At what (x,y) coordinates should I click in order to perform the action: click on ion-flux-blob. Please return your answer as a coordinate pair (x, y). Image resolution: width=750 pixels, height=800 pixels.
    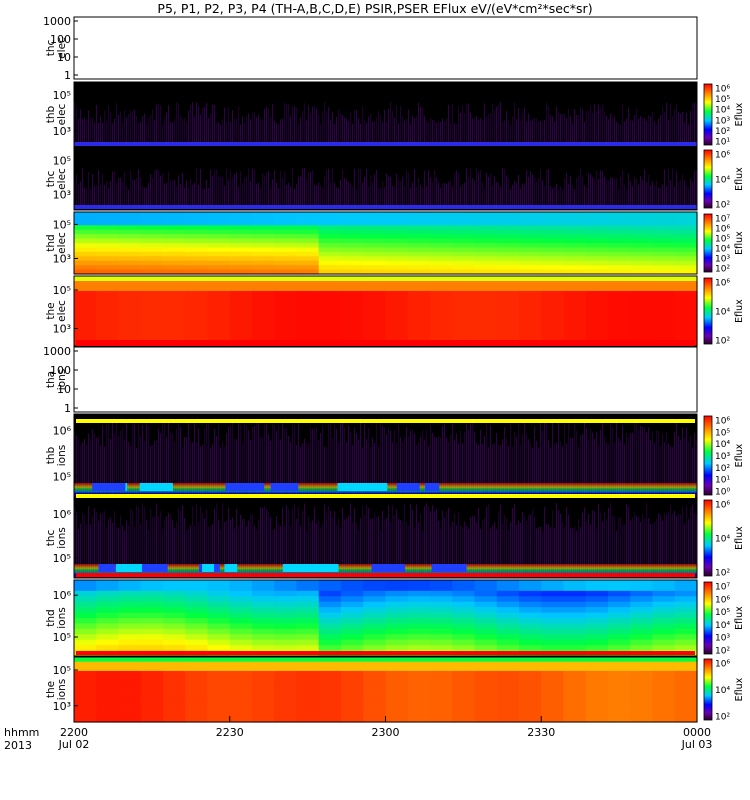
    Looking at the image, I should click on (231, 568).